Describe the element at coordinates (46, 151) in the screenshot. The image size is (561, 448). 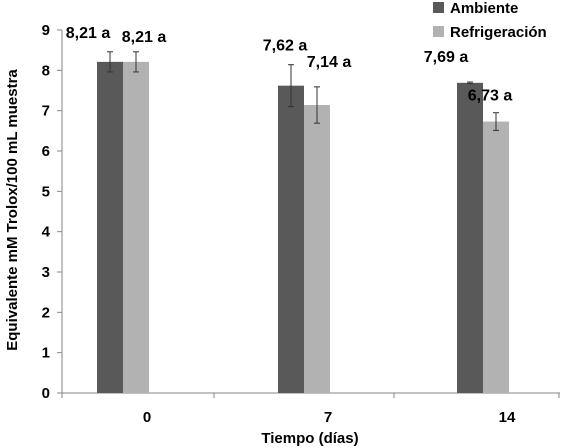
I see `y-tick-label: 6` at that location.